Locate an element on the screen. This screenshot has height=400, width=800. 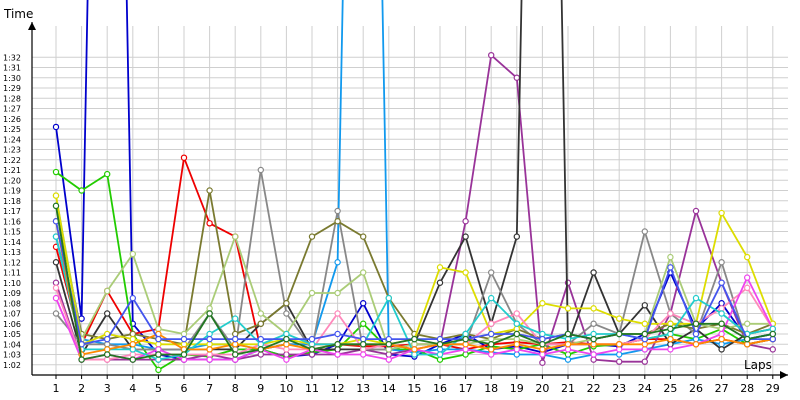
y-tick-label: 1:27 is located at coordinates (12, 109).